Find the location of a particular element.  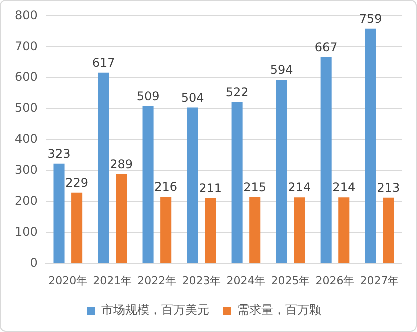

y-tick-label: 600 is located at coordinates (26, 77).